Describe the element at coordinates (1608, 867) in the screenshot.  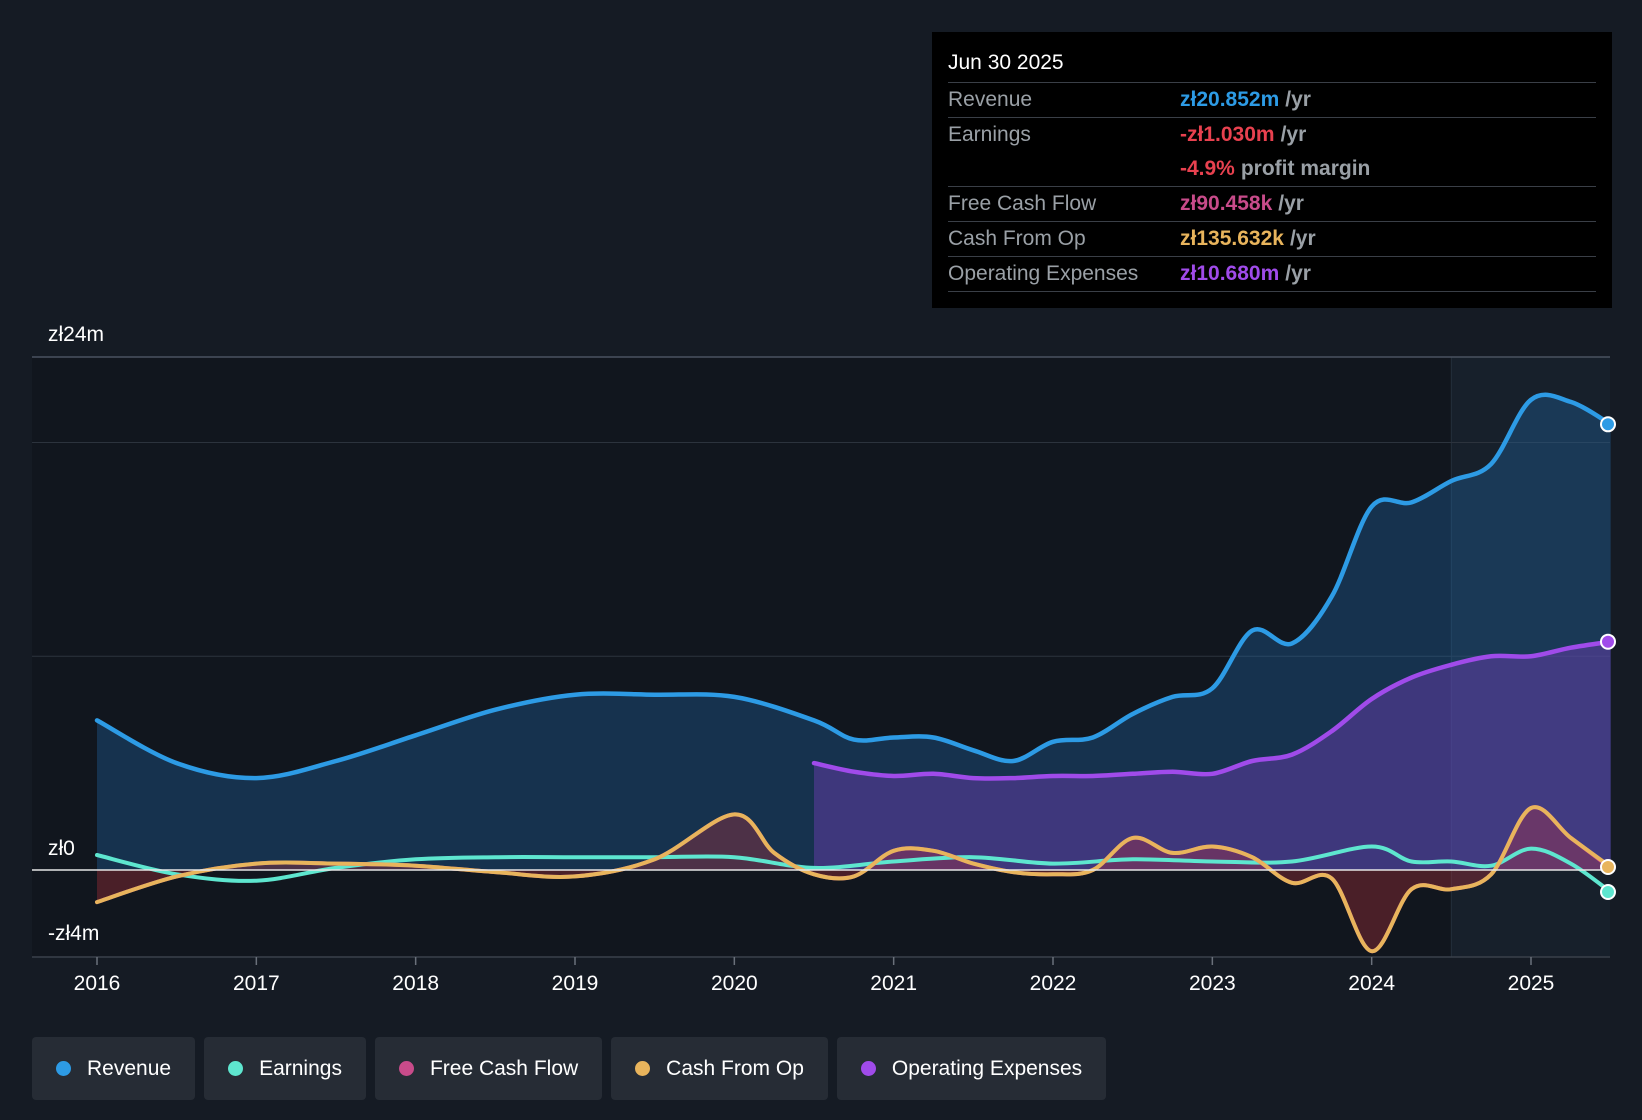
I see `end-marker-cash-from-op` at that location.